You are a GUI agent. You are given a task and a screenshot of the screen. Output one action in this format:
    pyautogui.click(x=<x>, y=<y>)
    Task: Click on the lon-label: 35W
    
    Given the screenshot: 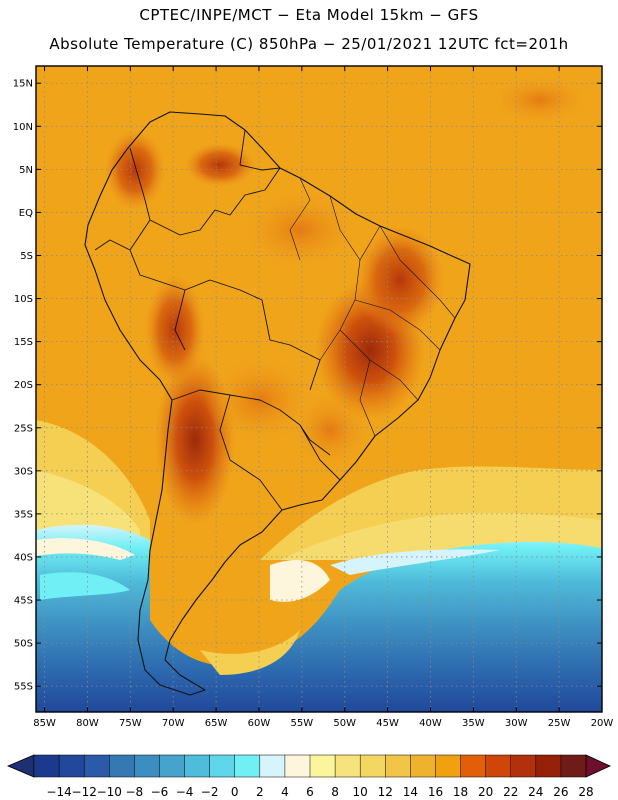 What is the action you would take?
    pyautogui.click(x=473, y=723)
    